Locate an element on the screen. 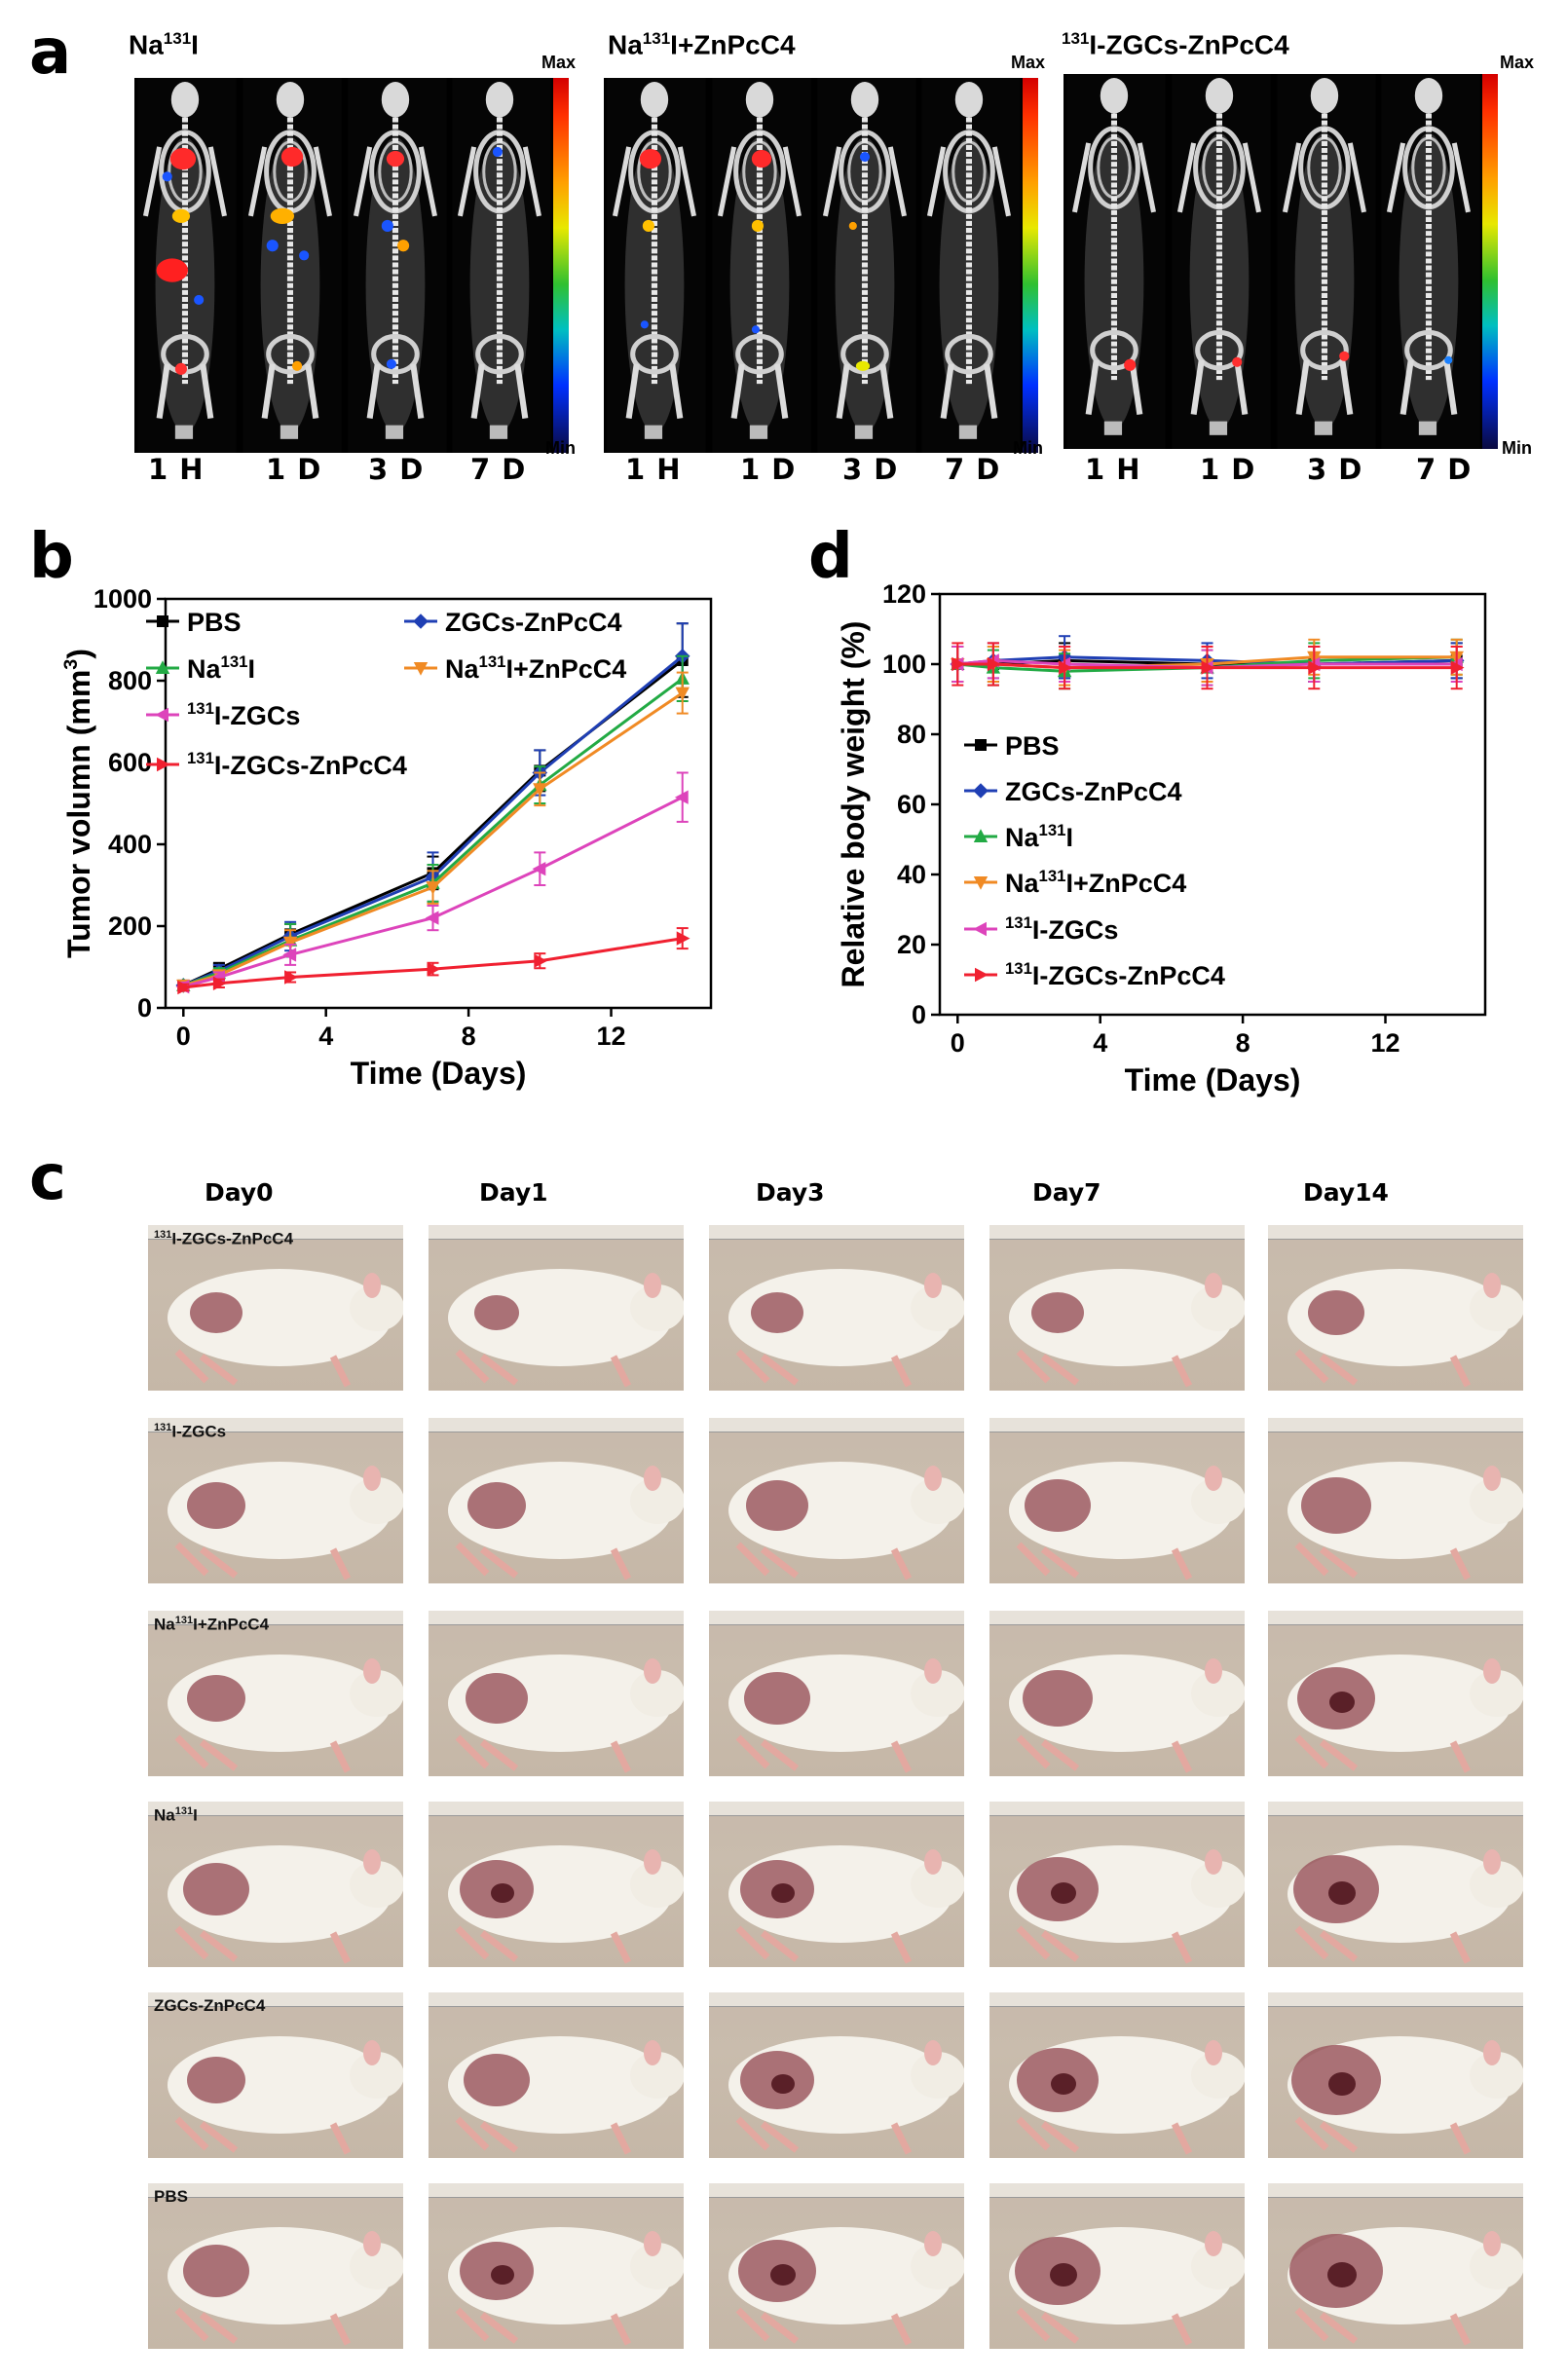  y-tick-label: 120 is located at coordinates (904, 594).